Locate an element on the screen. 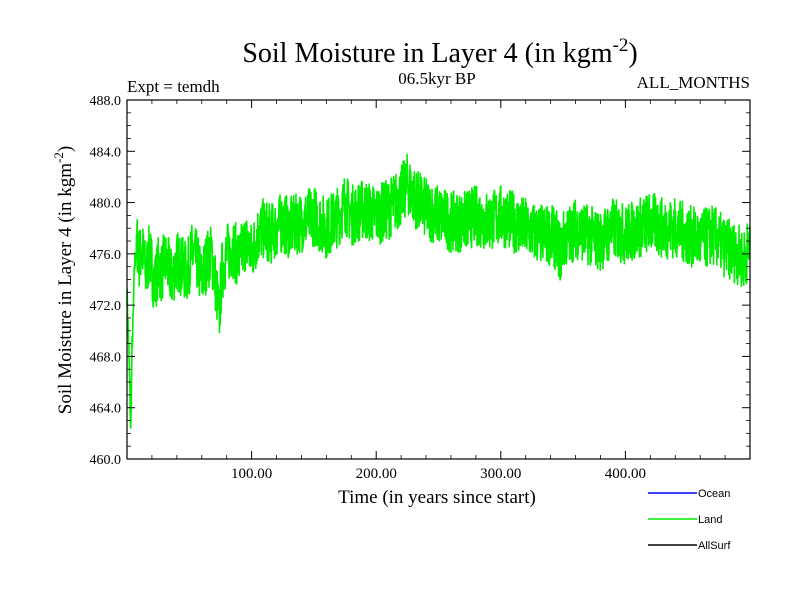 This screenshot has width=800, height=600. legend-label-land: Land is located at coordinates (710, 520).